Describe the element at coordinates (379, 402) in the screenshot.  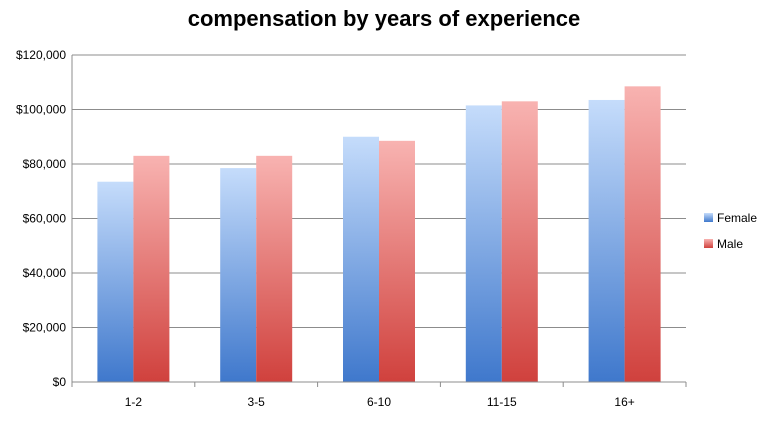
I see `x-tick-label: 6-10` at that location.